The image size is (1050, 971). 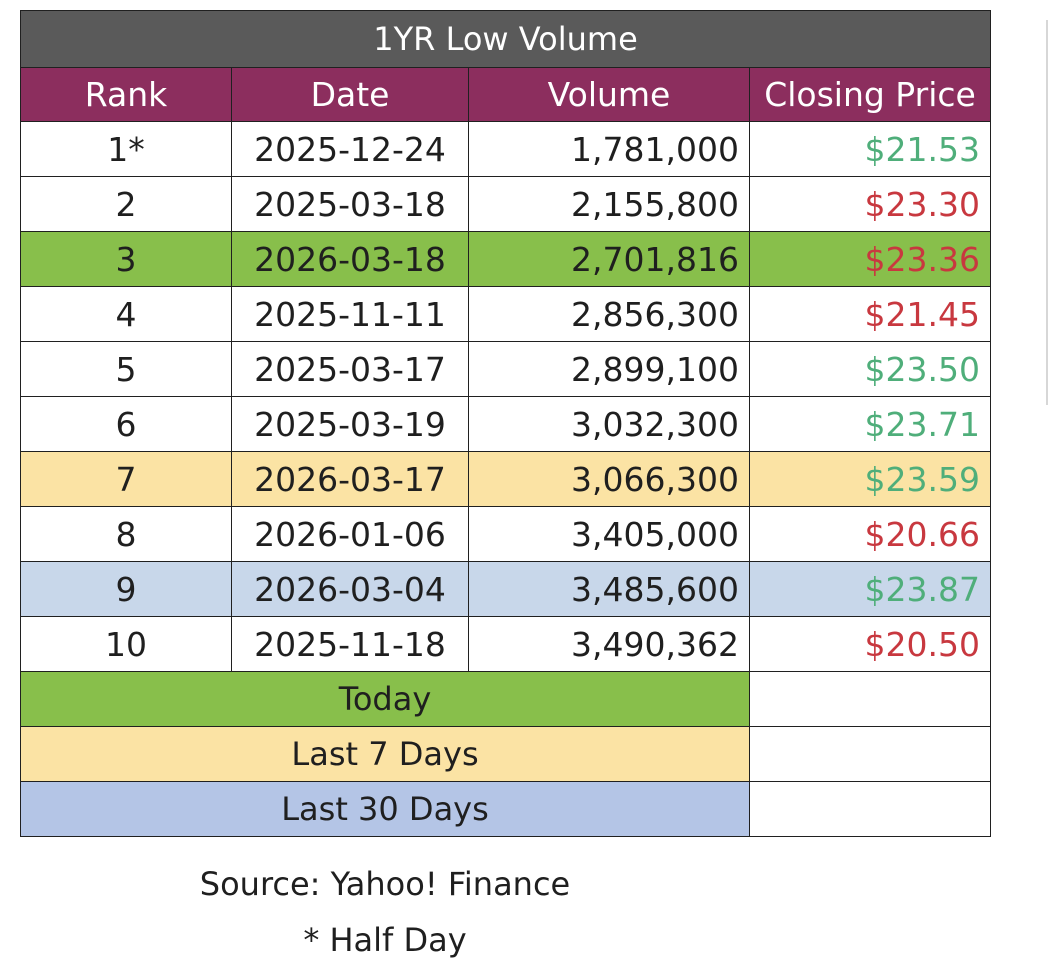 What do you see at coordinates (385, 912) in the screenshot?
I see `notes: Source: Yahoo! Finance * Half Day` at bounding box center [385, 912].